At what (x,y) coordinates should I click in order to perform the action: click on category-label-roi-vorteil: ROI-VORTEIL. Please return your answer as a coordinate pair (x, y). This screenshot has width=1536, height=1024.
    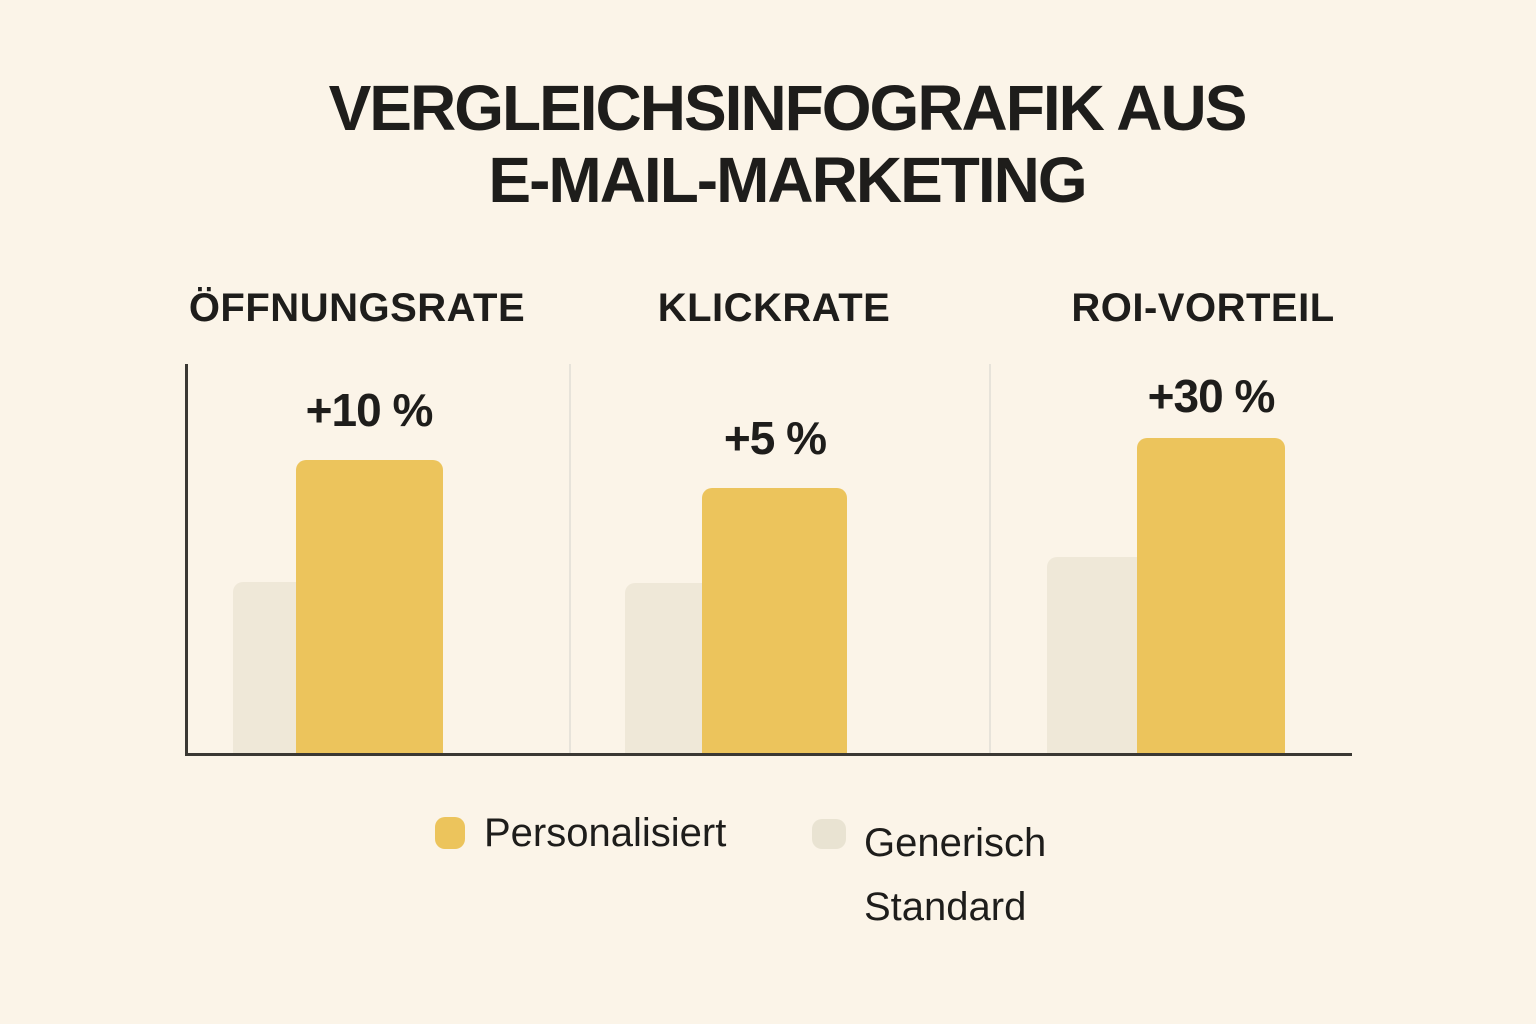
    Looking at the image, I should click on (1203, 308).